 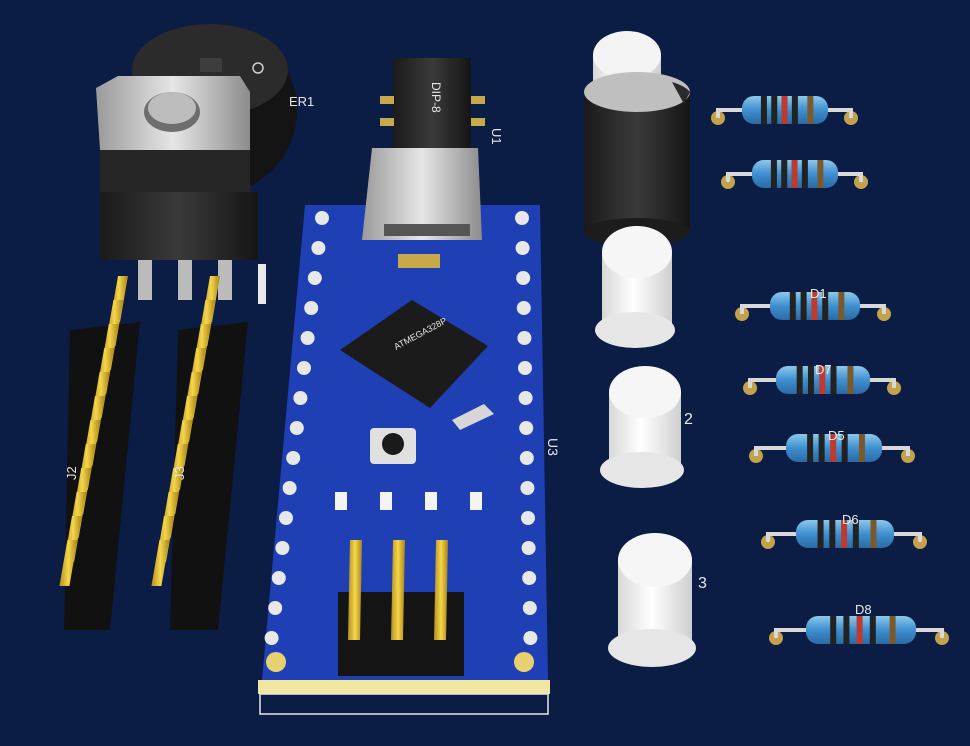 What do you see at coordinates (99, 453) in the screenshot?
I see `pin-header-left: J2` at bounding box center [99, 453].